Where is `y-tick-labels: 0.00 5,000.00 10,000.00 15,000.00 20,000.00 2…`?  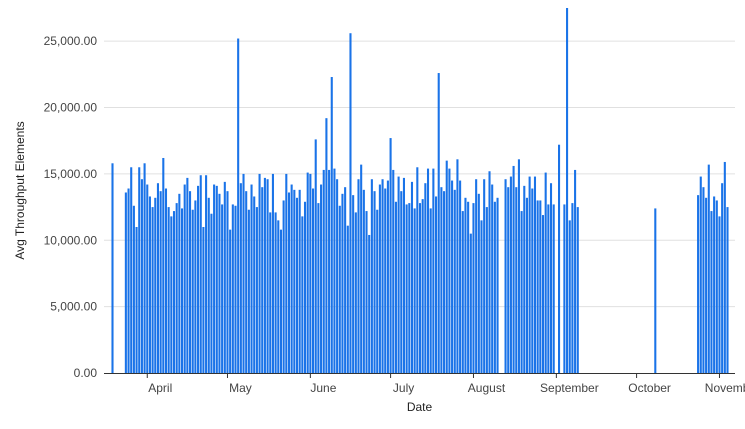 y-tick-labels: 0.00 5,000.00 10,000.00 15,000.00 20,000.00 2… is located at coordinates (71, 207).